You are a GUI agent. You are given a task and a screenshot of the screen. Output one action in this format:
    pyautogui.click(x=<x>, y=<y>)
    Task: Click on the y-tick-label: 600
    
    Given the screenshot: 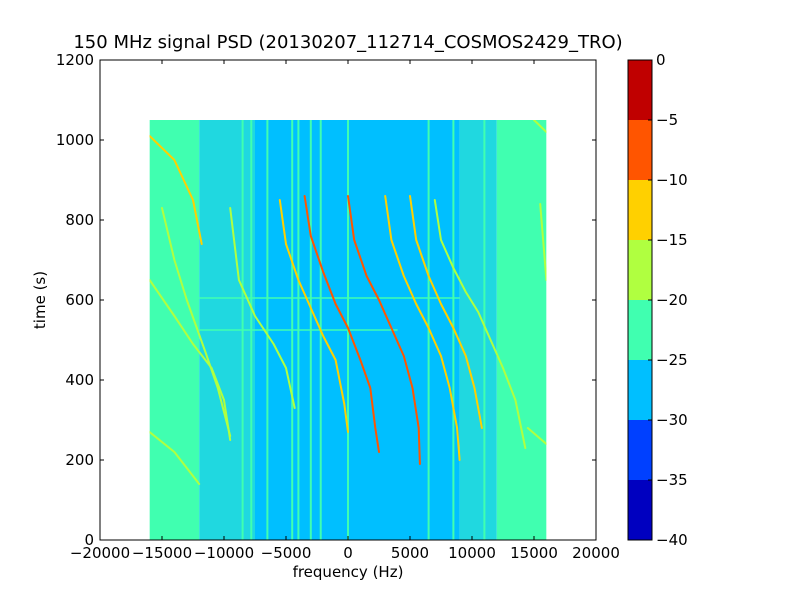 What is the action you would take?
    pyautogui.click(x=79, y=300)
    